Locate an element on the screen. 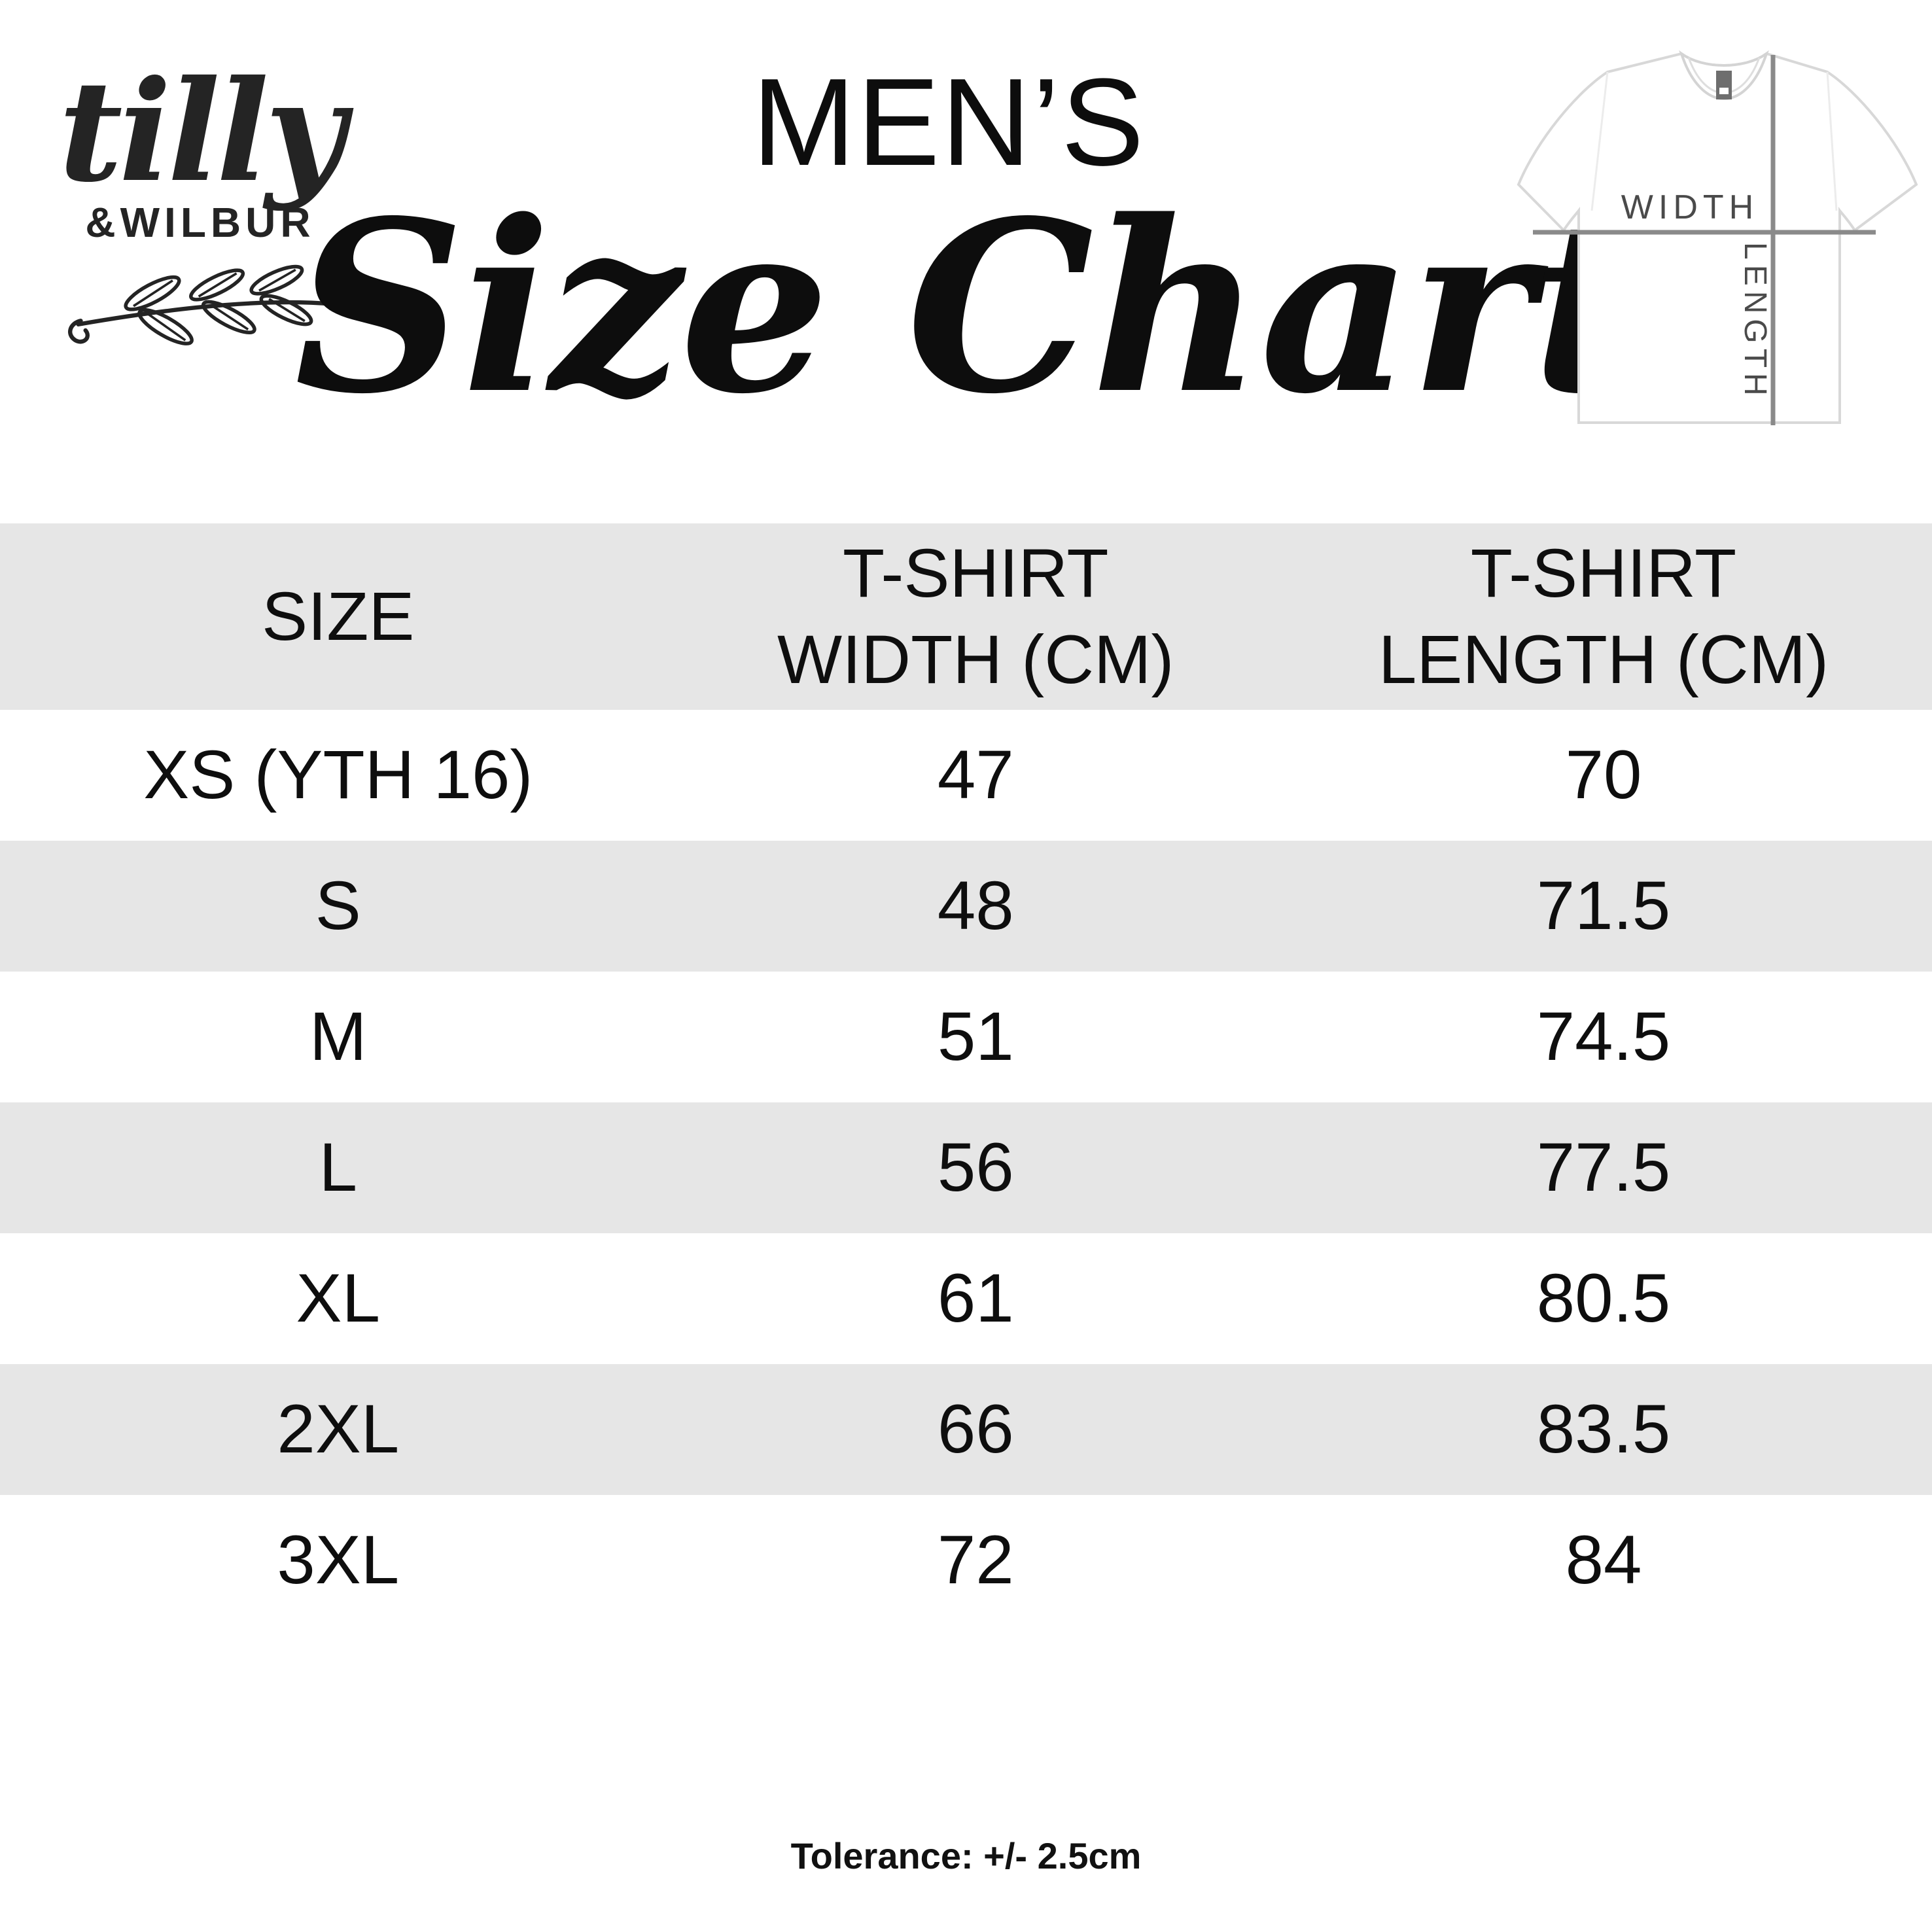 This screenshot has height=1932, width=1932. tshirt-measurement-diagram: WIDTH LENGTH is located at coordinates (1717, 223).